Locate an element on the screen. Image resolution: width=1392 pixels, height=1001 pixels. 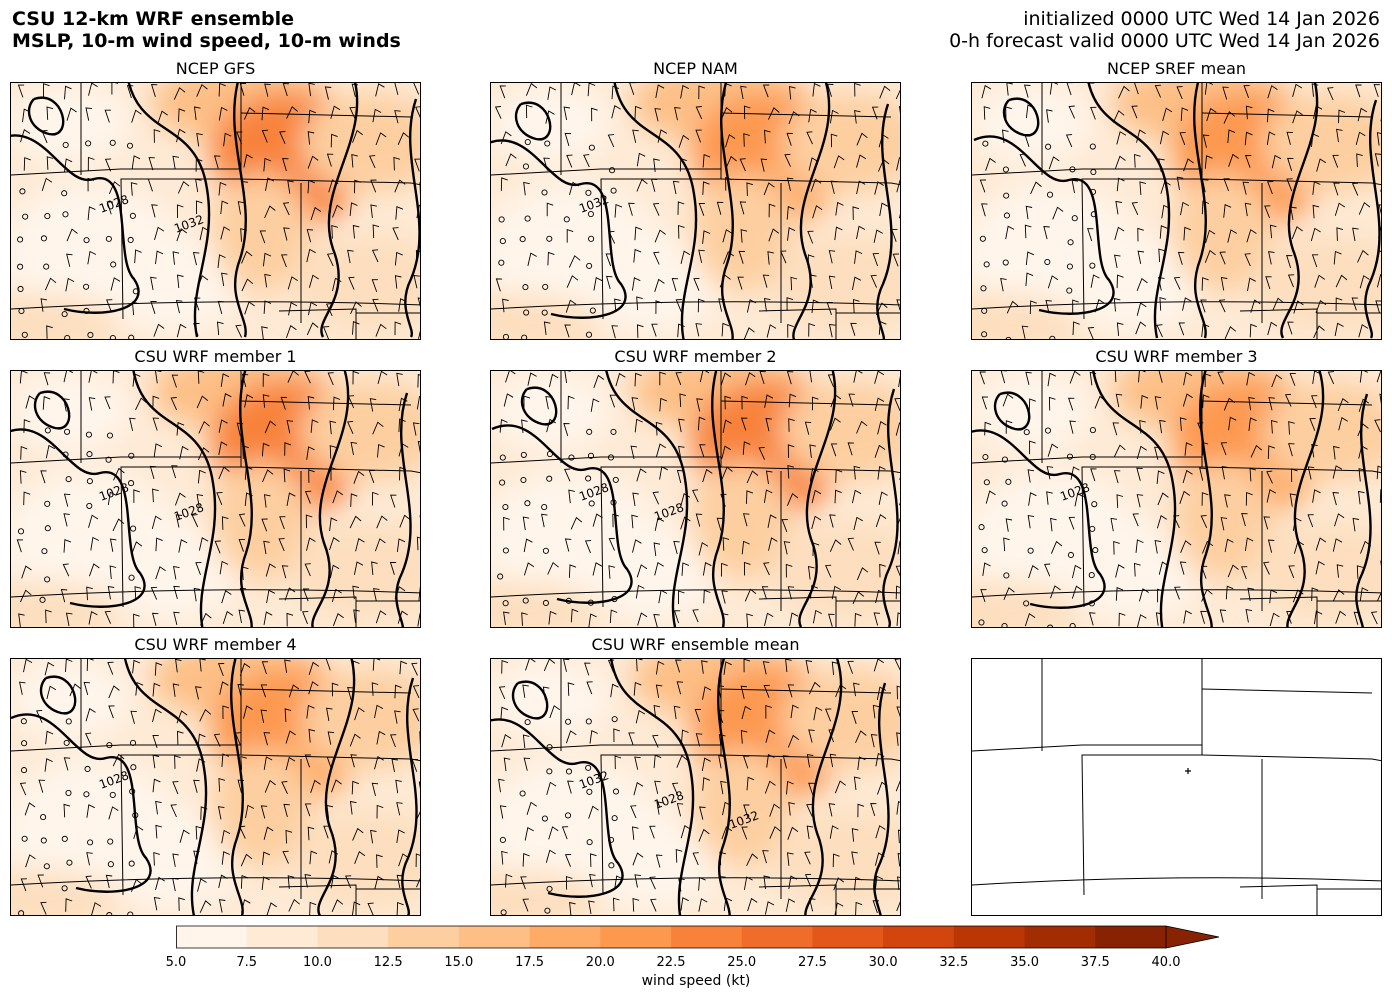
colorbar-outline is located at coordinates (671, 937).